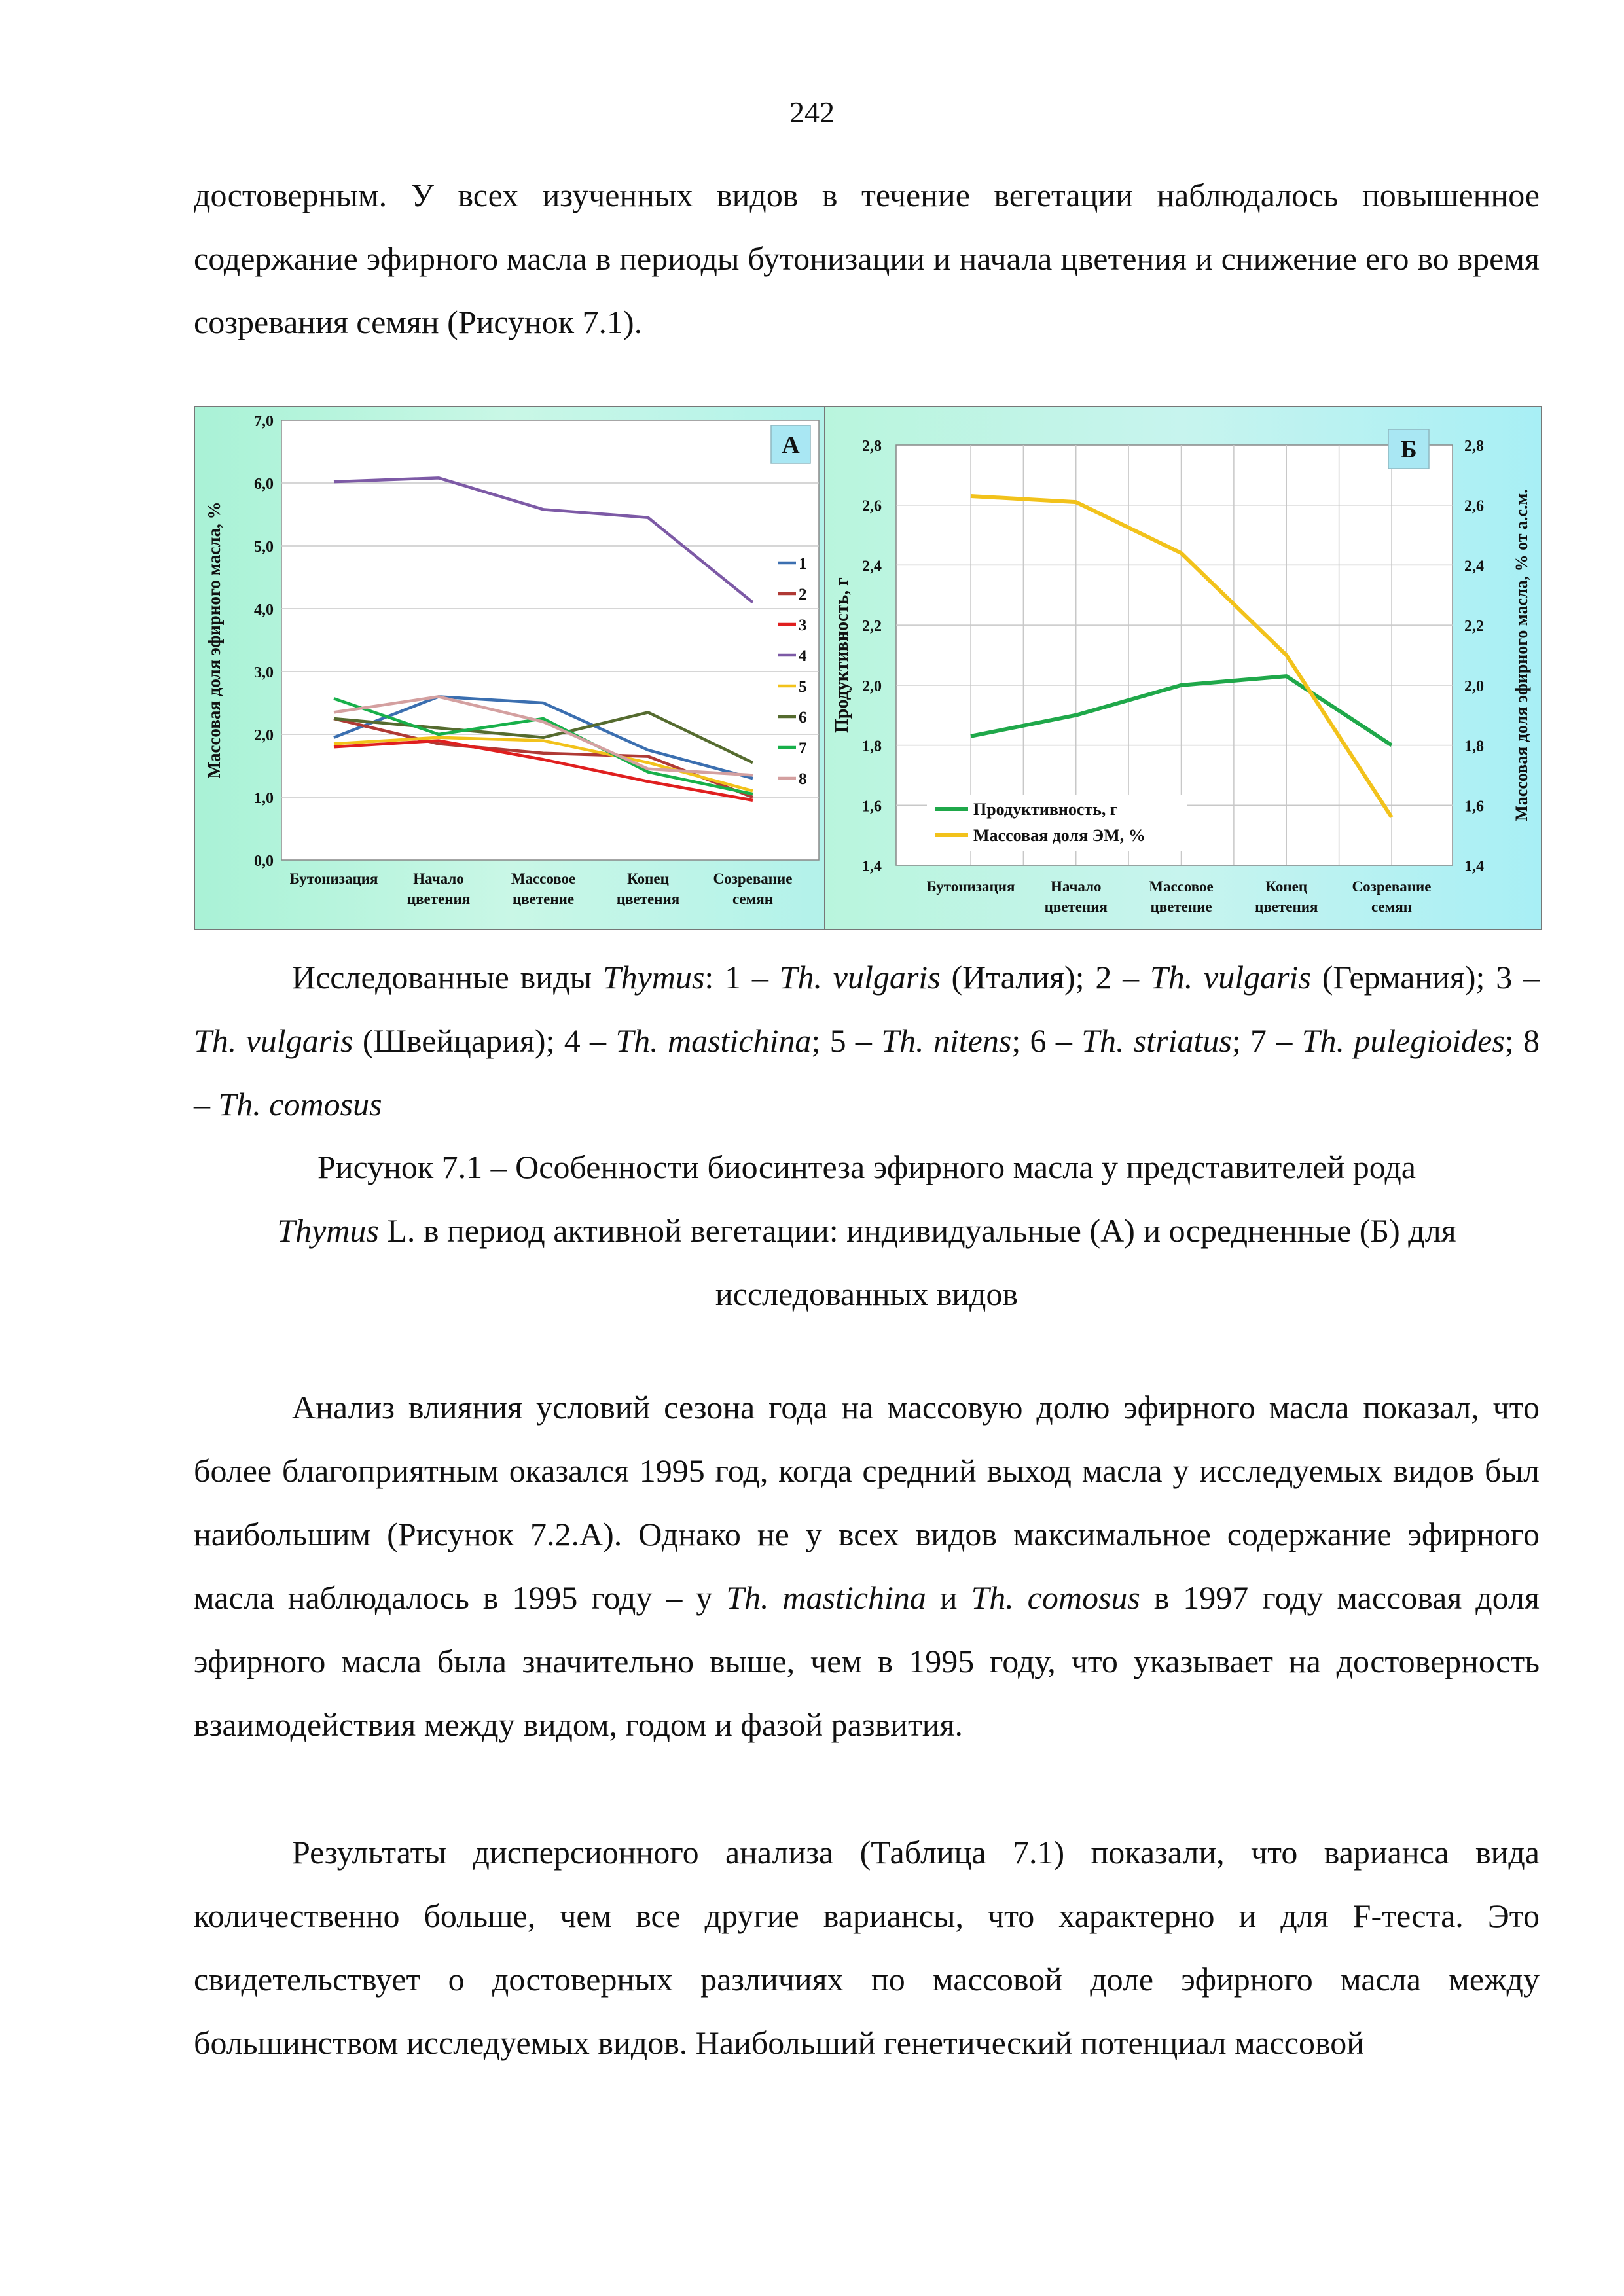 This screenshot has width=1624, height=2296. What do you see at coordinates (550, 640) in the screenshot?
I see `plot-area` at bounding box center [550, 640].